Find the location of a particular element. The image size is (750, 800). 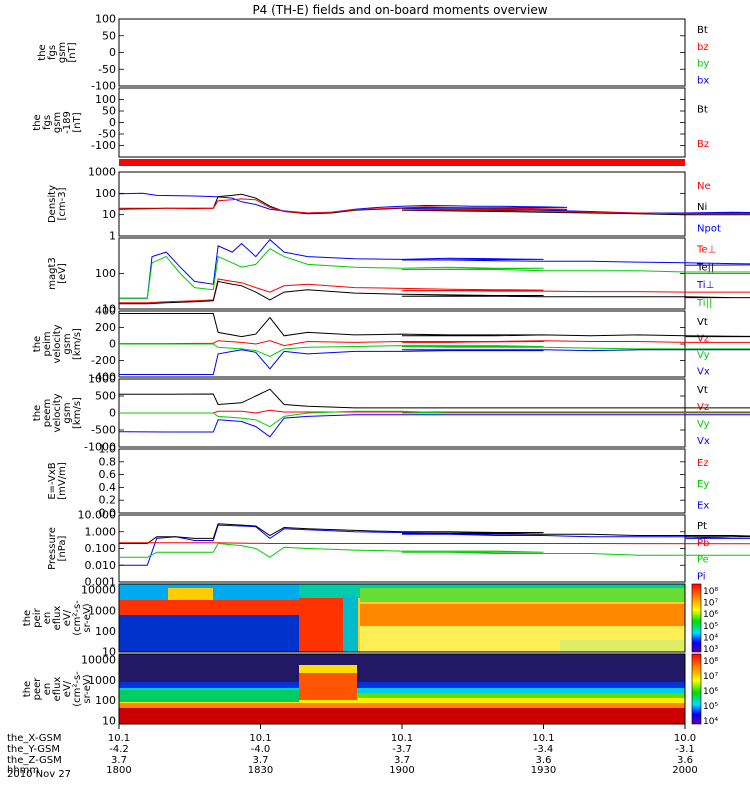

ion-early-red is located at coordinates (209, 607).